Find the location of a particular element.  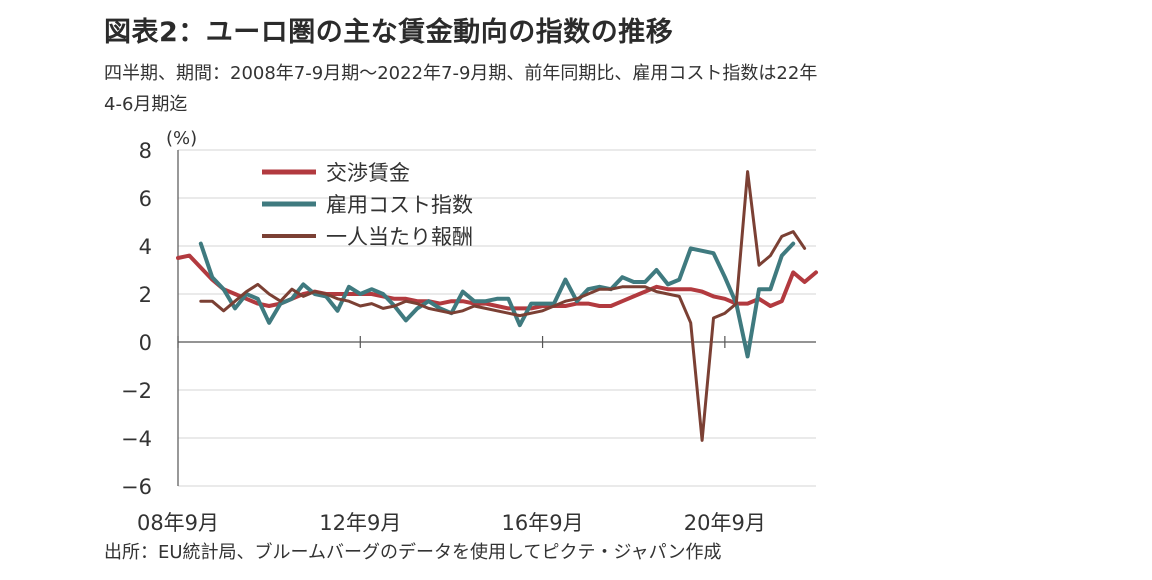

y-tick-label: −6 is located at coordinates (136, 487).